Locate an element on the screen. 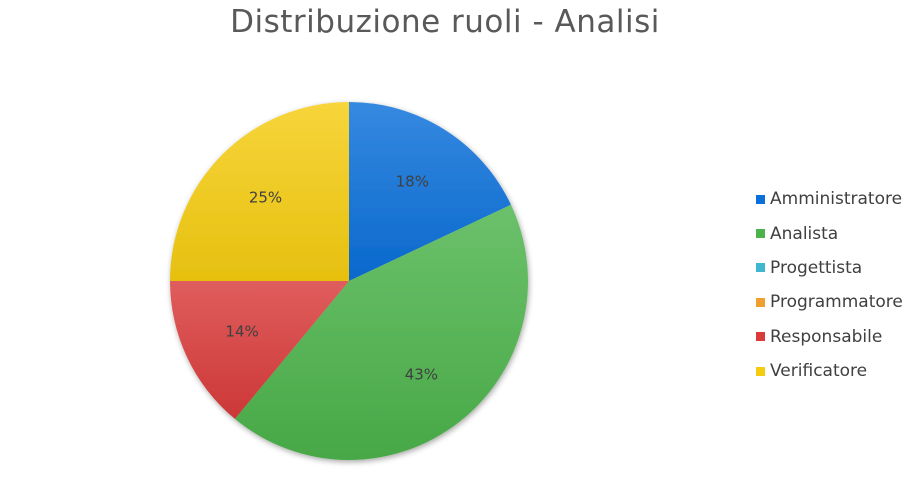 Image resolution: width=924 pixels, height=483 pixels. pie-slice-verificatore is located at coordinates (259, 191).